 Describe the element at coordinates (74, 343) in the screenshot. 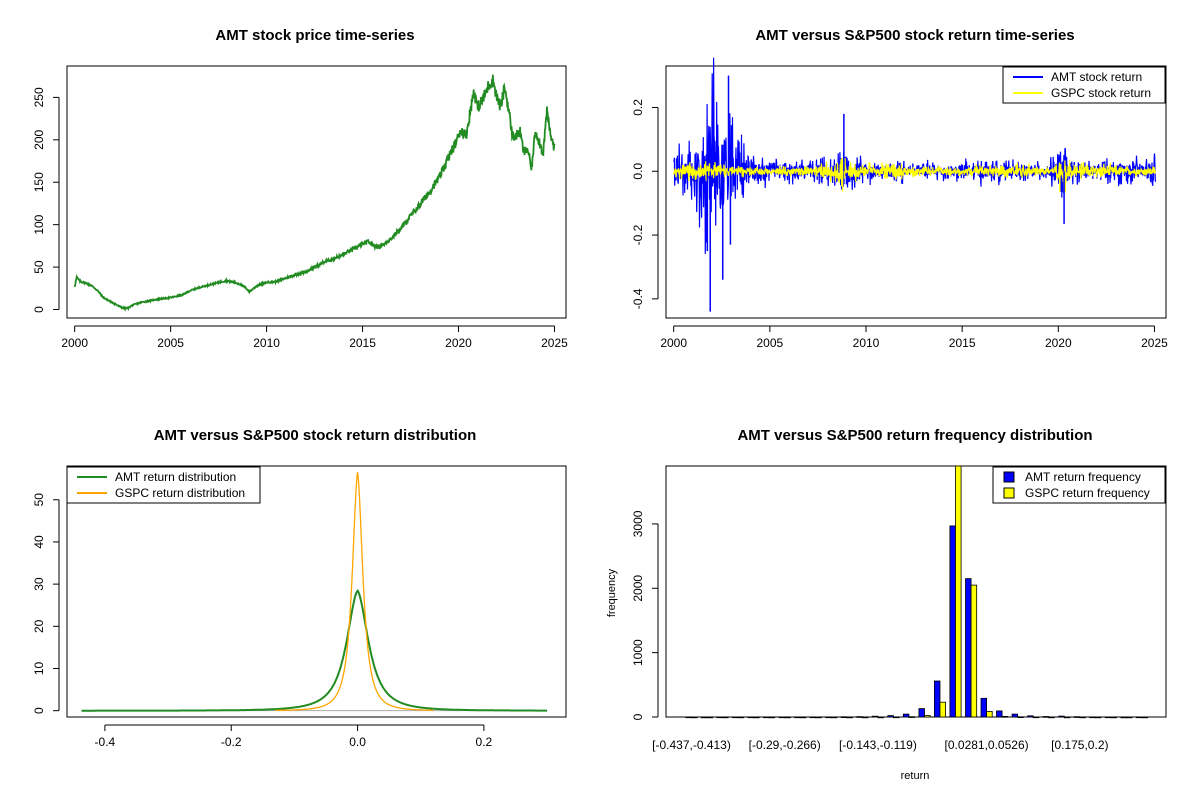

I see `x-tick-label: 2000` at that location.